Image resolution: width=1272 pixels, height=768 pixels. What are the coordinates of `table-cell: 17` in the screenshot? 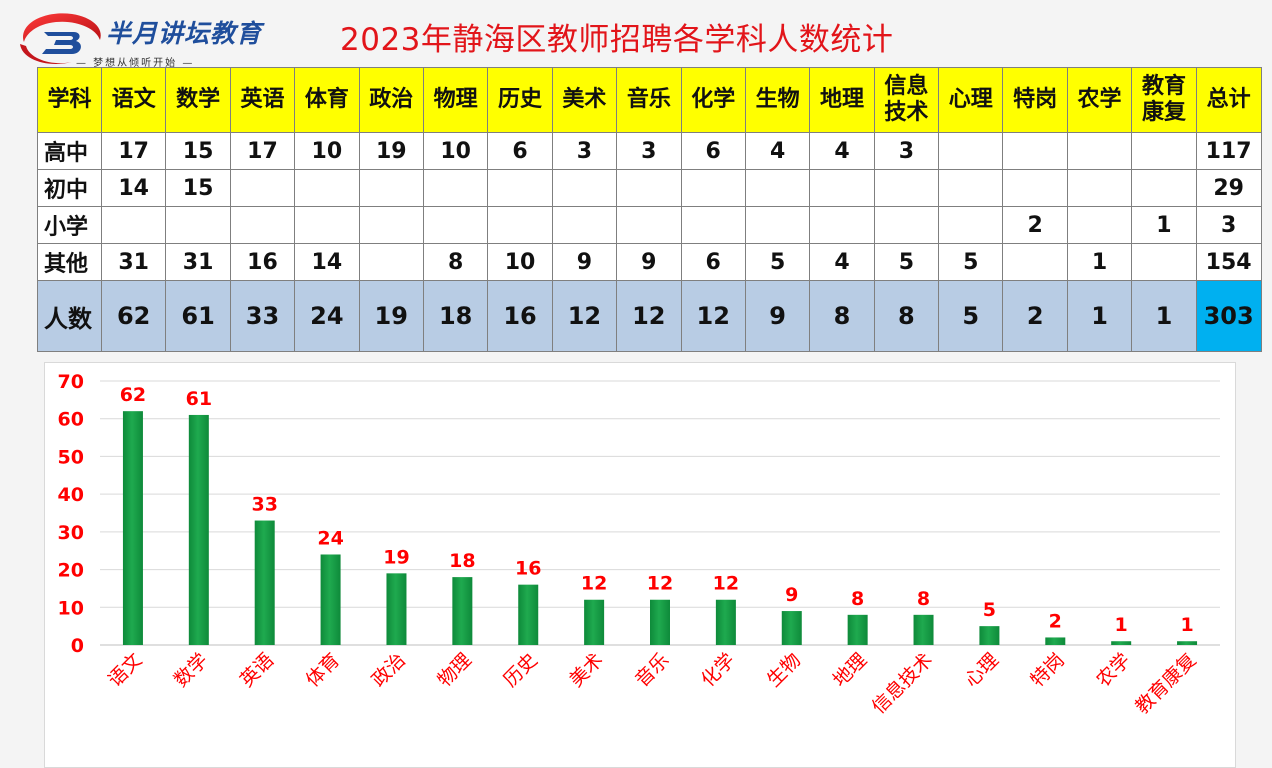 It's located at (262, 151).